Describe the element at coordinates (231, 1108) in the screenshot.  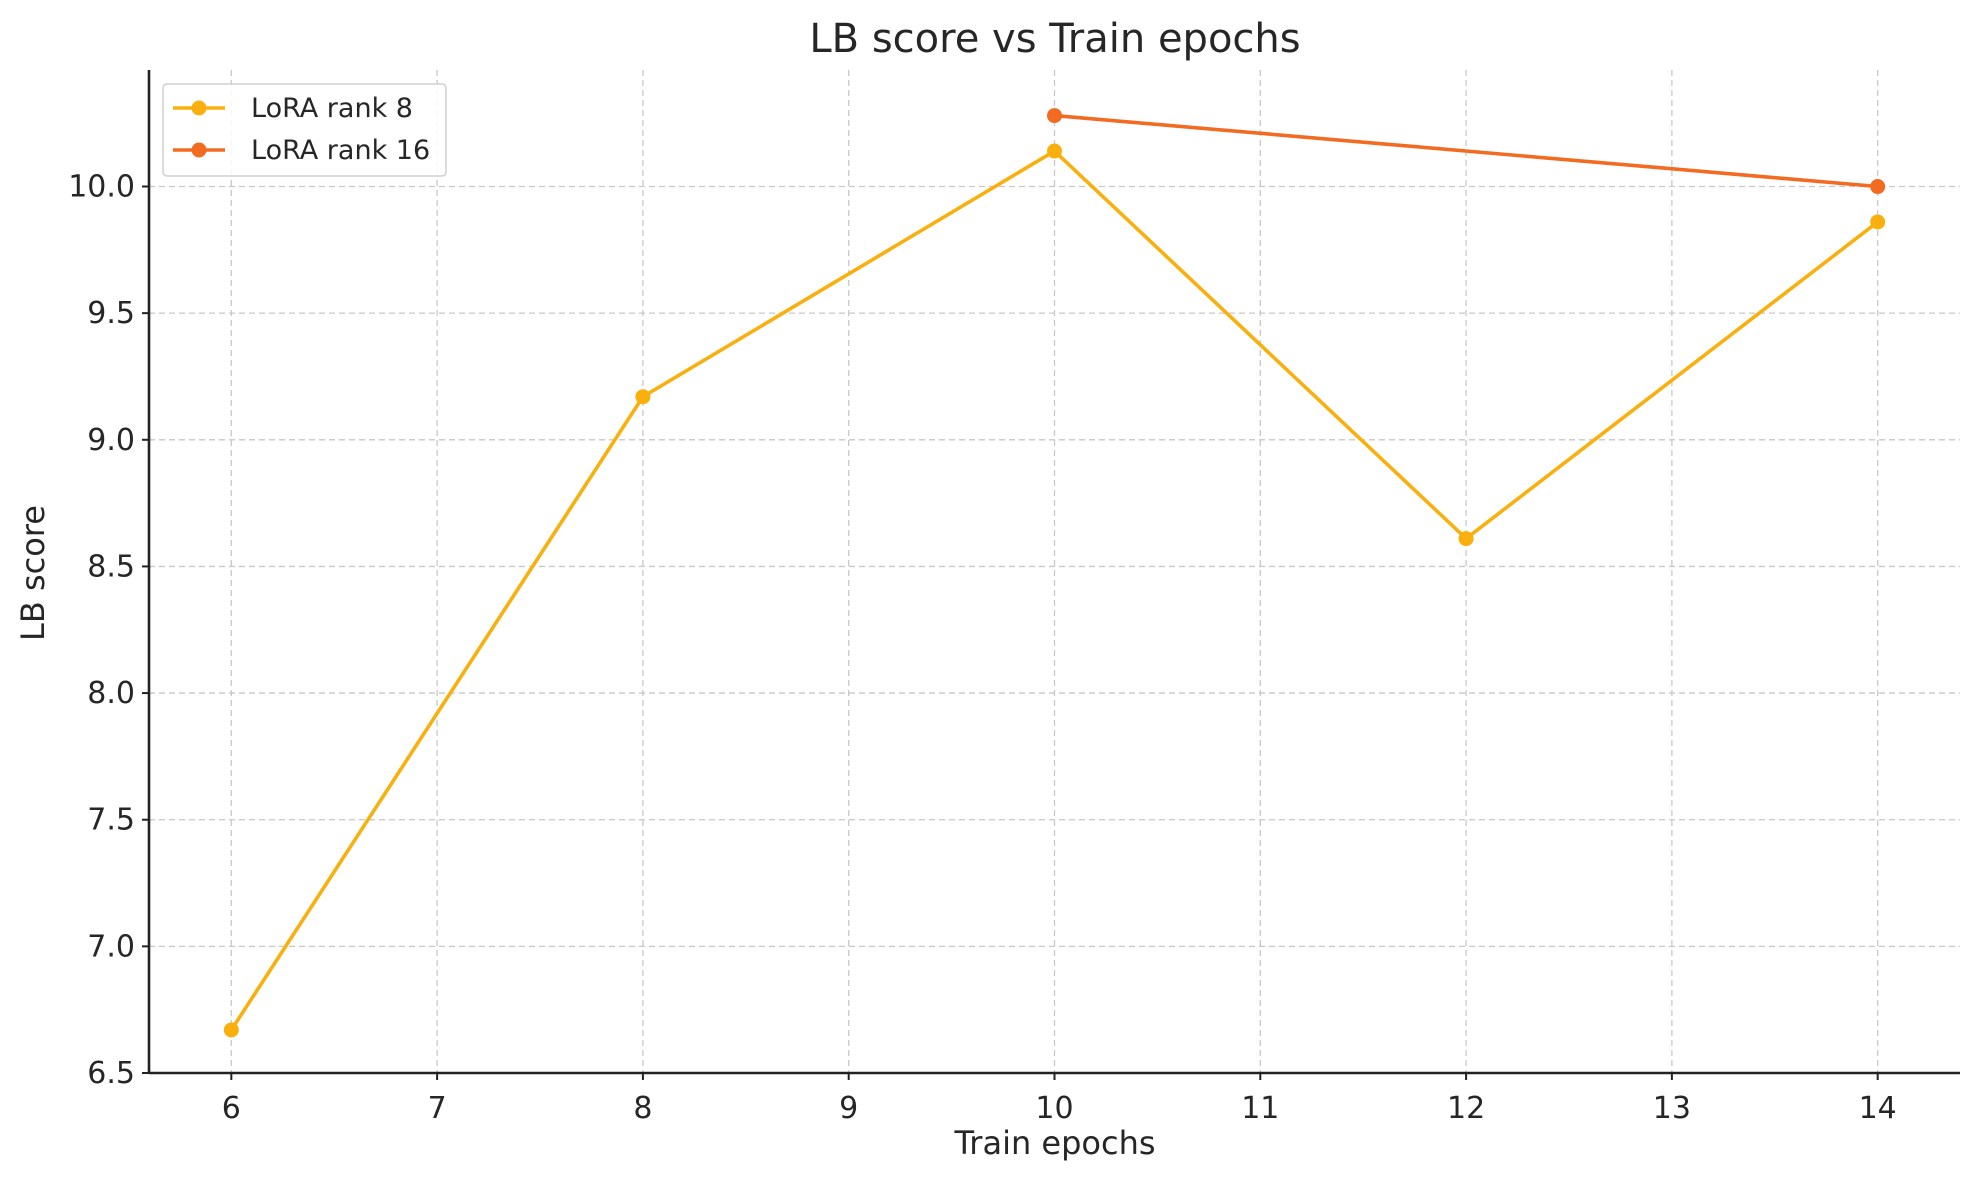
I see `x-tick-label: 6` at that location.